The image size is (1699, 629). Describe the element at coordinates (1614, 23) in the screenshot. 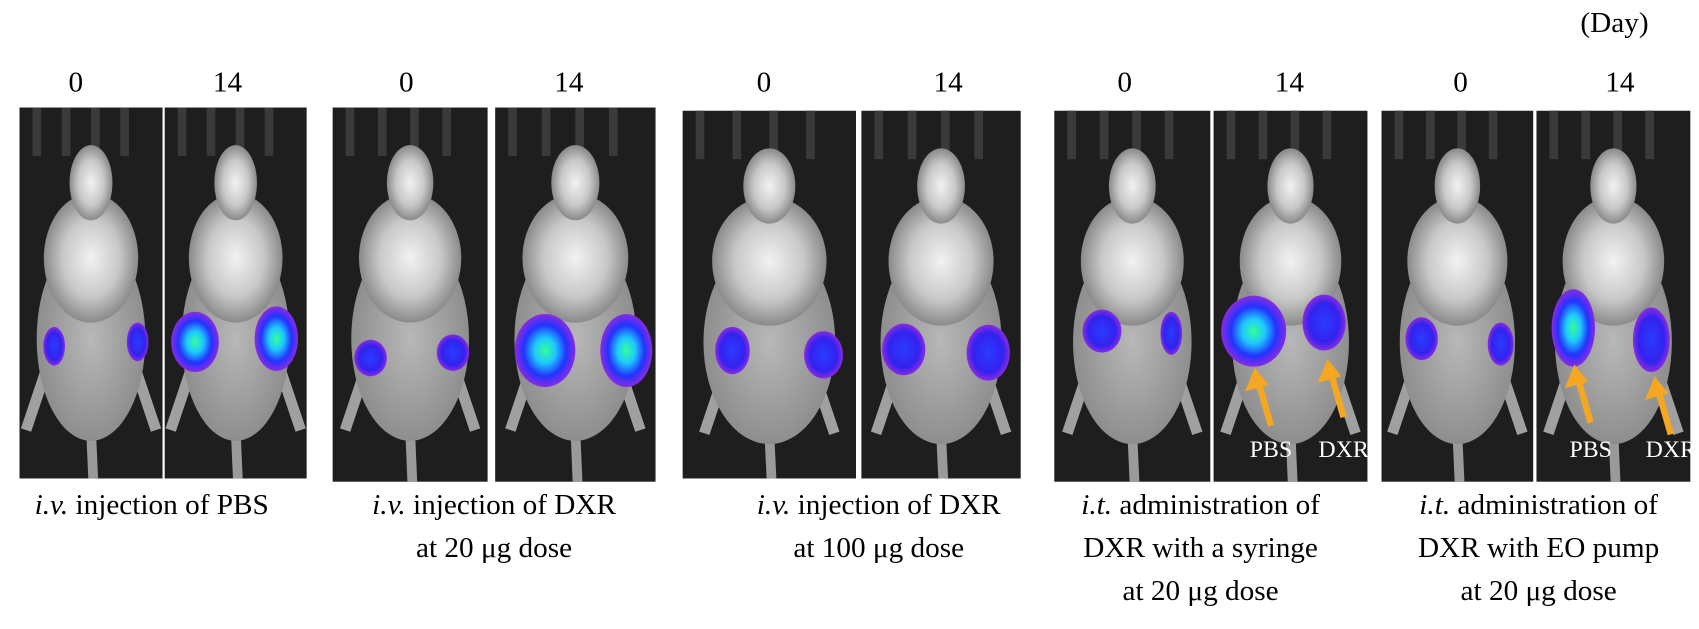

I see `day-unit: (Day)` at that location.